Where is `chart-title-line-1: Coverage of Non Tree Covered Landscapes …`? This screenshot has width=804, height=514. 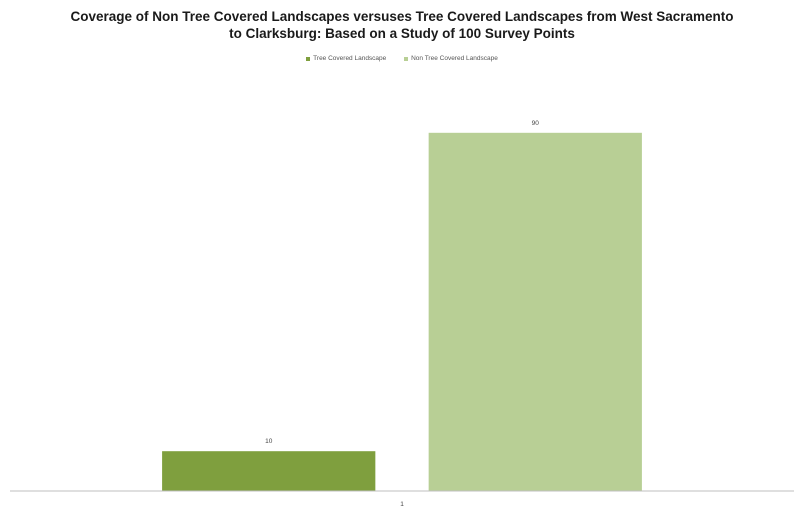 chart-title-line-1: Coverage of Non Tree Covered Landscapes … is located at coordinates (402, 16).